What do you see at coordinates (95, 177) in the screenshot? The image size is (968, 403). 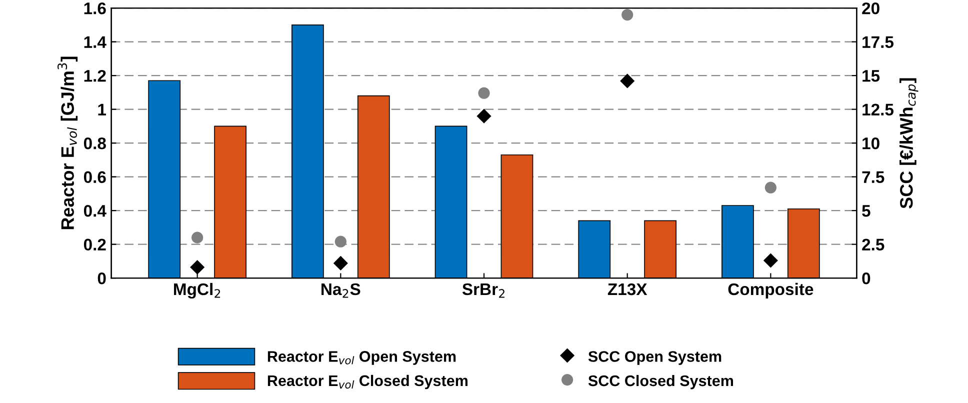 I see `y-tick-label: 0.6` at bounding box center [95, 177].